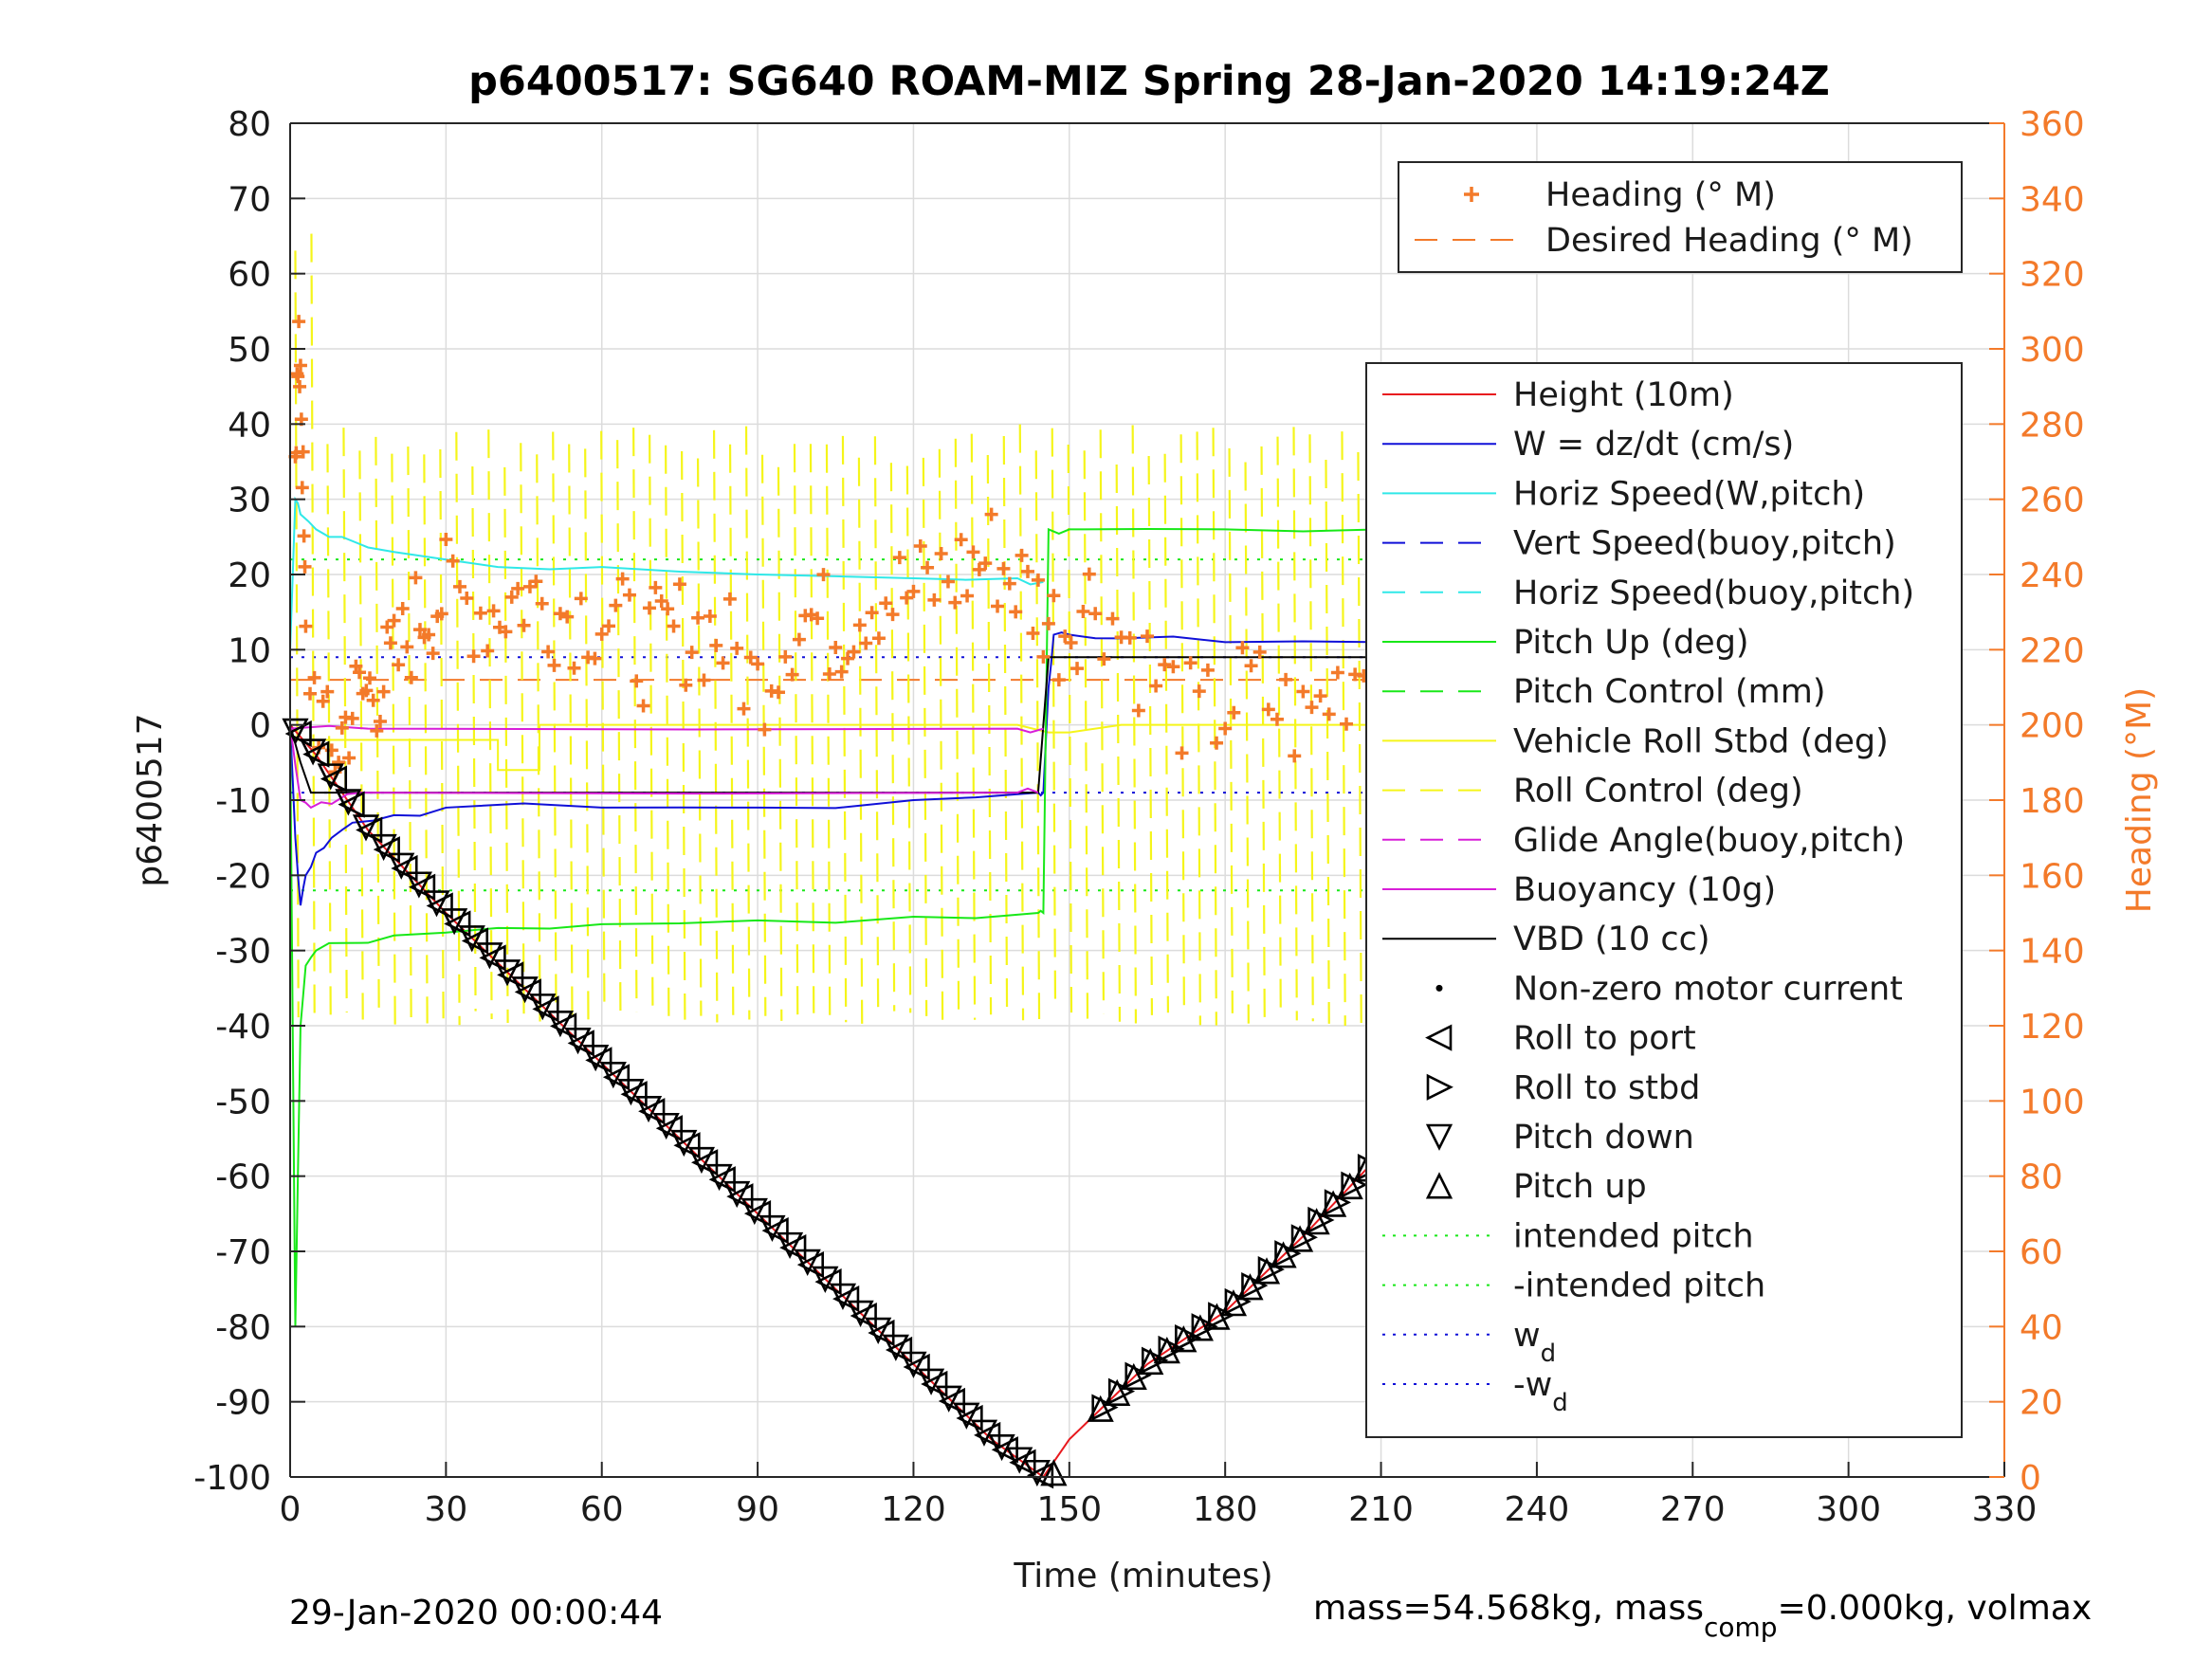 The height and width of the screenshot is (1659, 2212). What do you see at coordinates (1549, 1354) in the screenshot?
I see `legend-label-sub: d` at bounding box center [1549, 1354].